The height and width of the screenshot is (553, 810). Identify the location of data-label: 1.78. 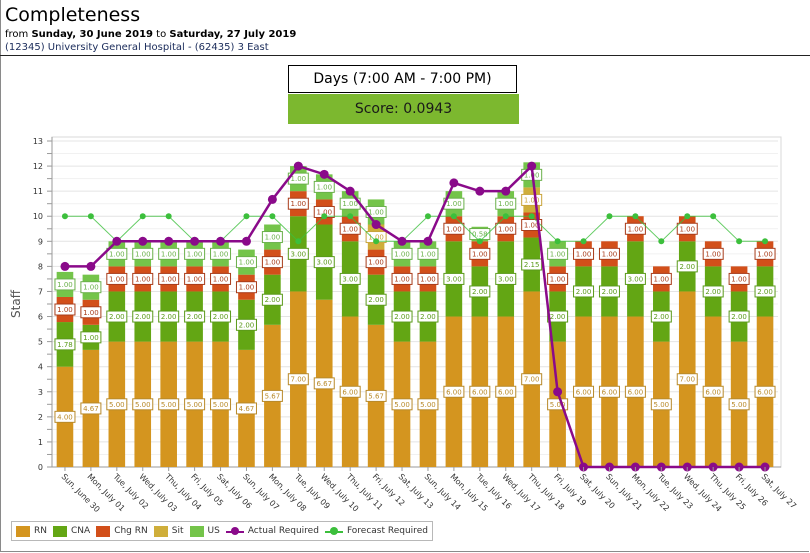
(65, 344).